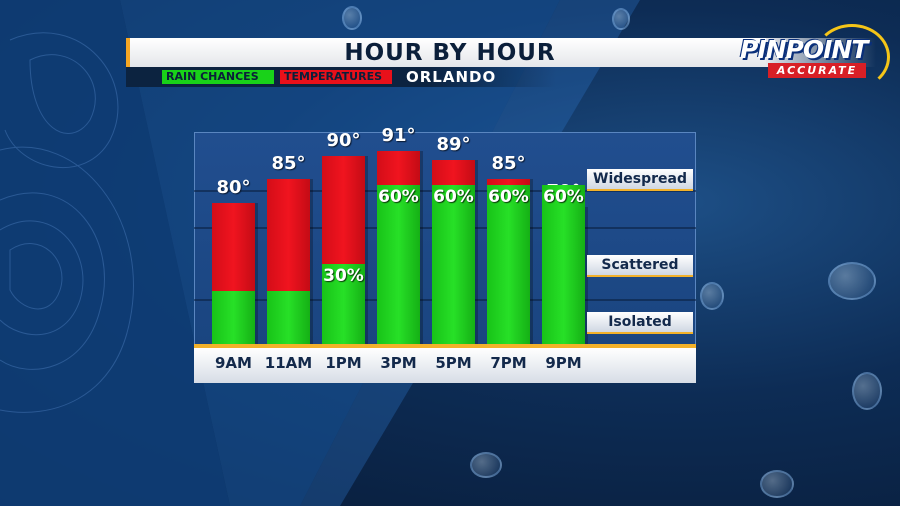 This screenshot has width=900, height=506. What do you see at coordinates (817, 70) in the screenshot?
I see `logo-accurate-text: ACCURATE` at bounding box center [817, 70].